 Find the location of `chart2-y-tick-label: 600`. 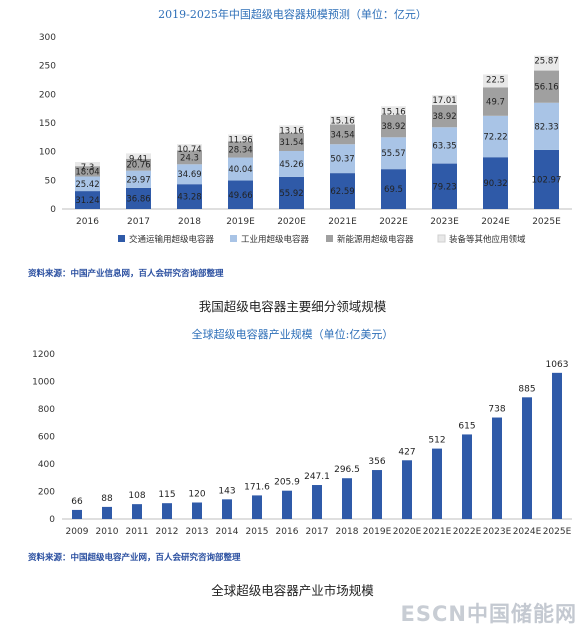

chart2-y-tick-label: 600 is located at coordinates (46, 438).